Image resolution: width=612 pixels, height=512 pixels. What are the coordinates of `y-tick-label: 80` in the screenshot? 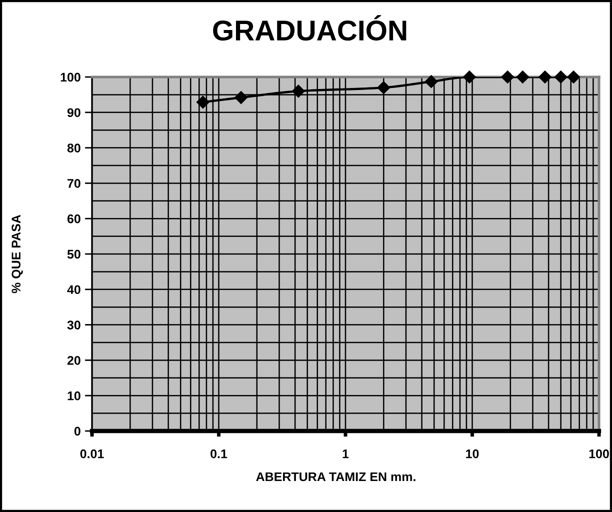 It's located at (73, 148).